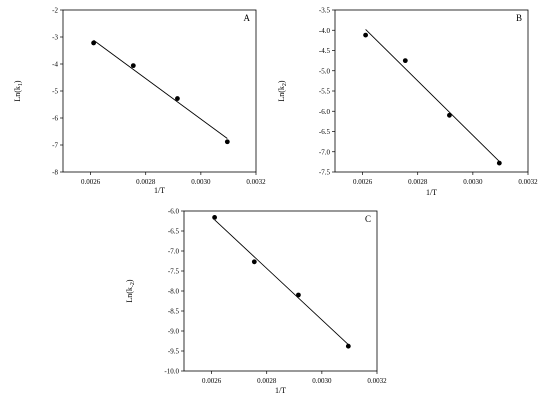  What do you see at coordinates (325, 132) in the screenshot?
I see `chart-b-y-tick-label: -6.5` at bounding box center [325, 132].